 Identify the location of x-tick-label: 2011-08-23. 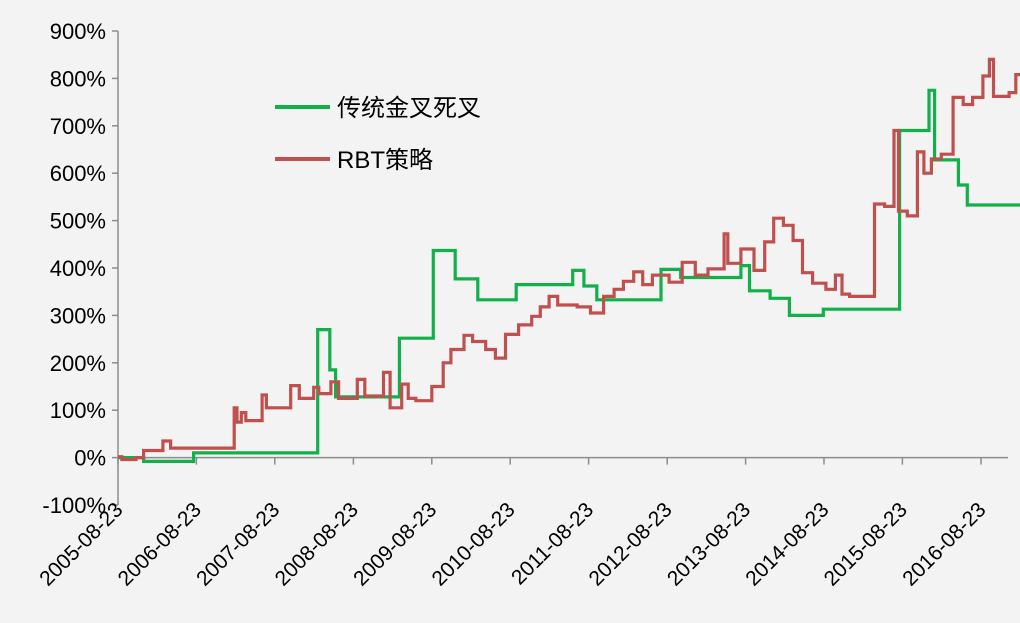
(552, 543).